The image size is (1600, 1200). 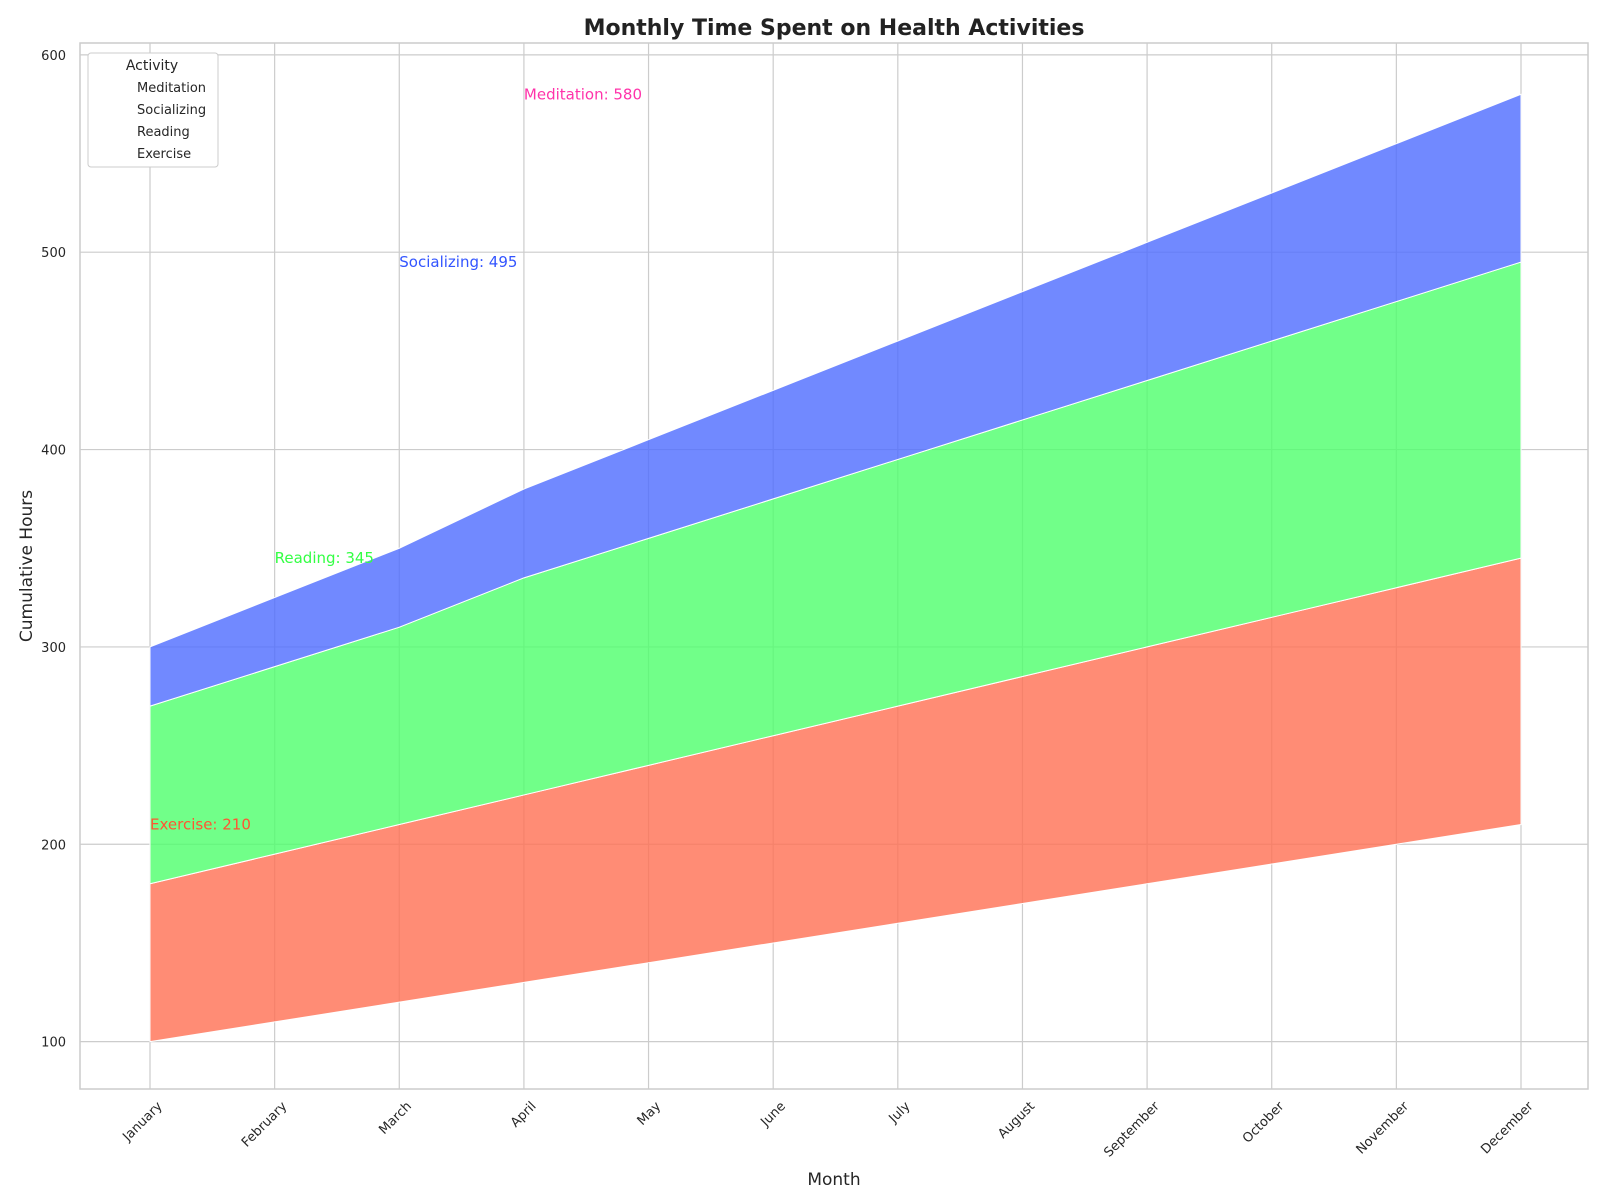 I want to click on y-tick-label: 200, so click(x=53, y=845).